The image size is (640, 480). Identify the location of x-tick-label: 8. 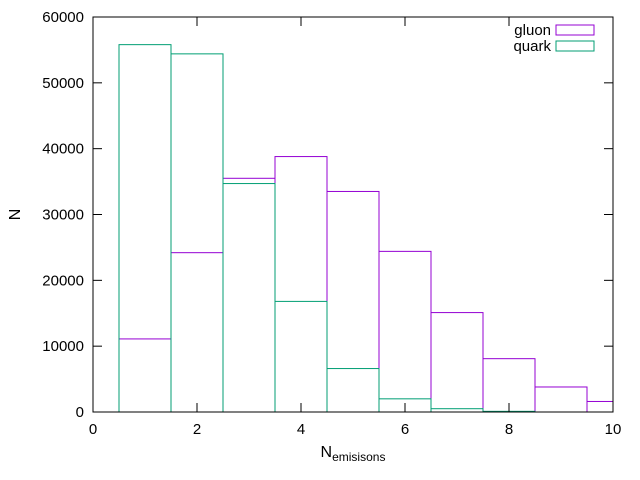
(509, 429).